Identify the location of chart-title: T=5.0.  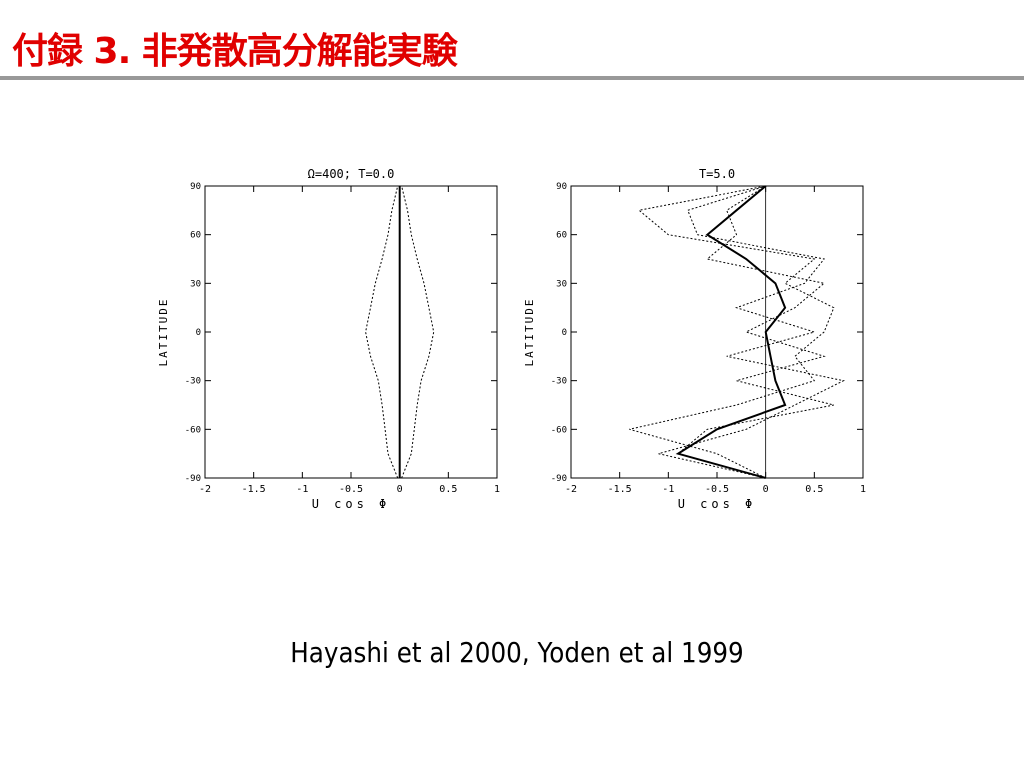
(717, 174).